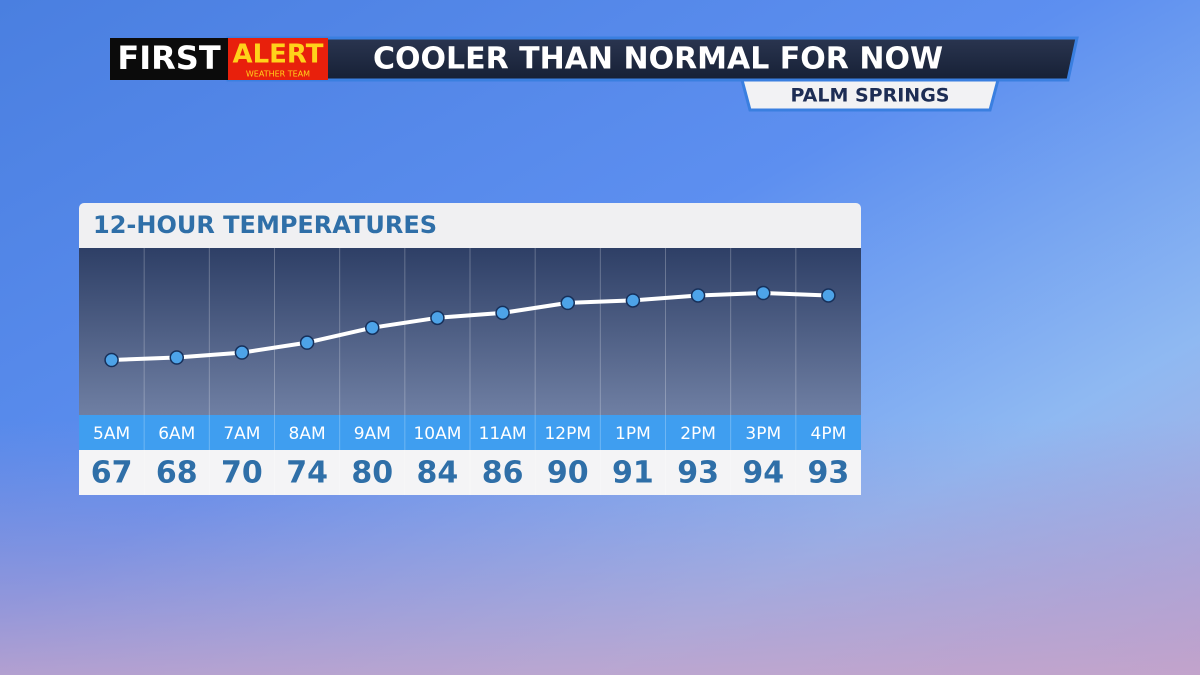 Image resolution: width=1200 pixels, height=675 pixels. Describe the element at coordinates (307, 434) in the screenshot. I see `x-tick-label: 8AM` at that location.